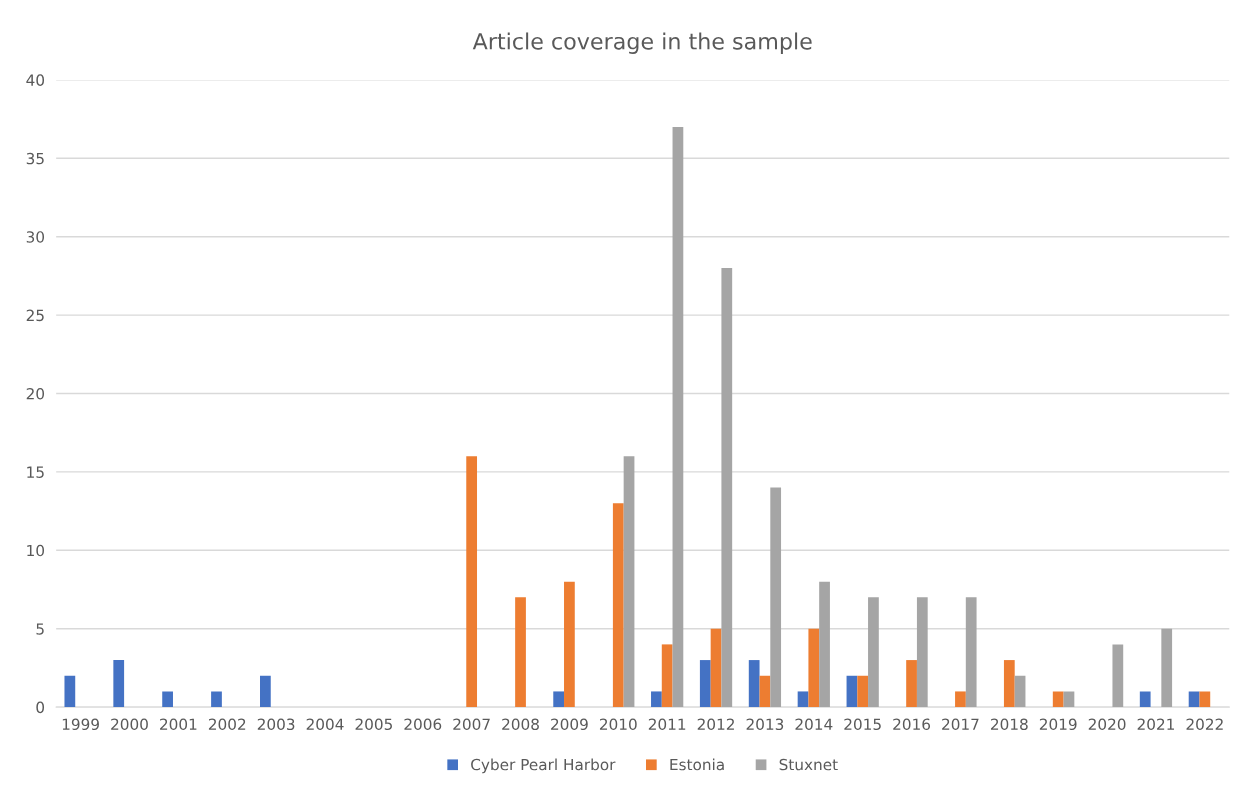 The image size is (1248, 799). Describe the element at coordinates (276, 724) in the screenshot. I see `x-tick-label: 2003` at that location.